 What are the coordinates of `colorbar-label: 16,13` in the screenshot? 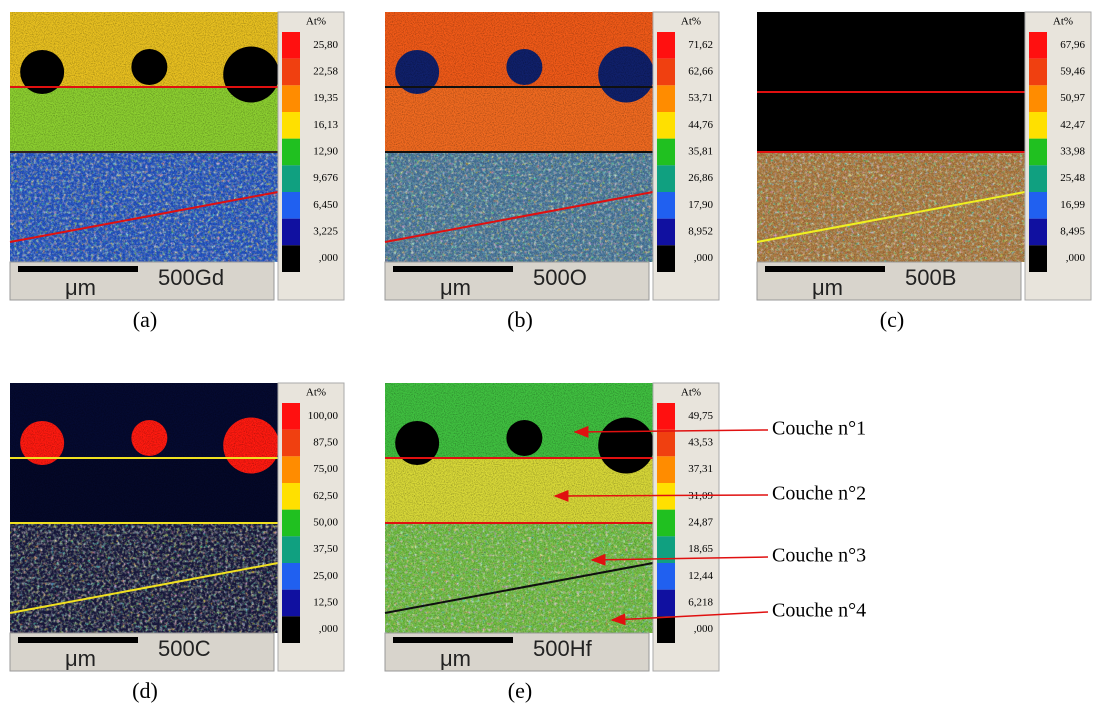 It's located at (325, 125).